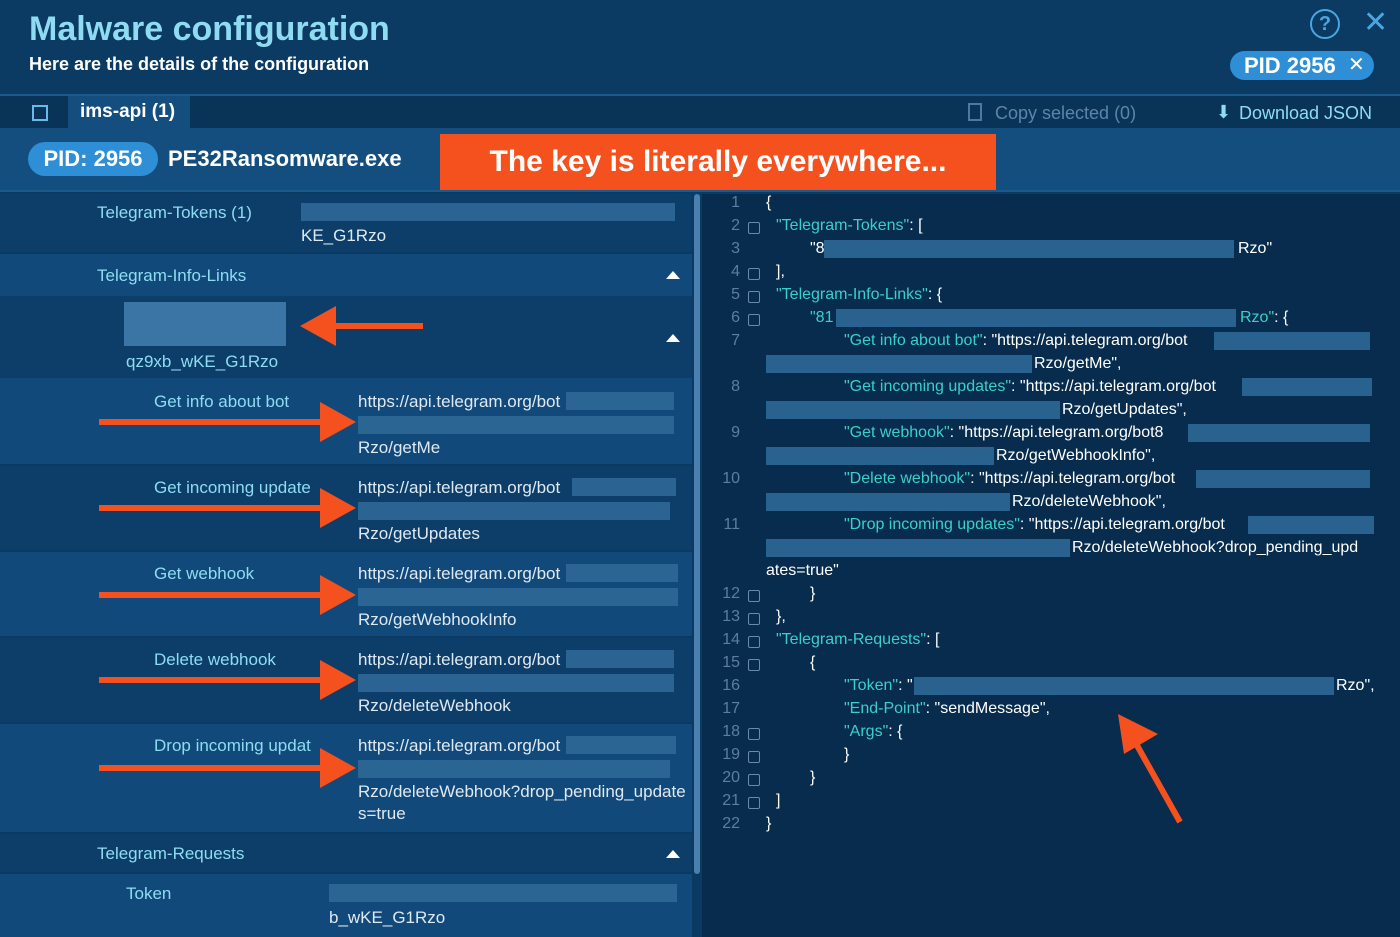 This screenshot has height=937, width=1400. Describe the element at coordinates (202, 361) in the screenshot. I see `bot-id-value: qz9xb_wKE_G1Rzo` at that location.